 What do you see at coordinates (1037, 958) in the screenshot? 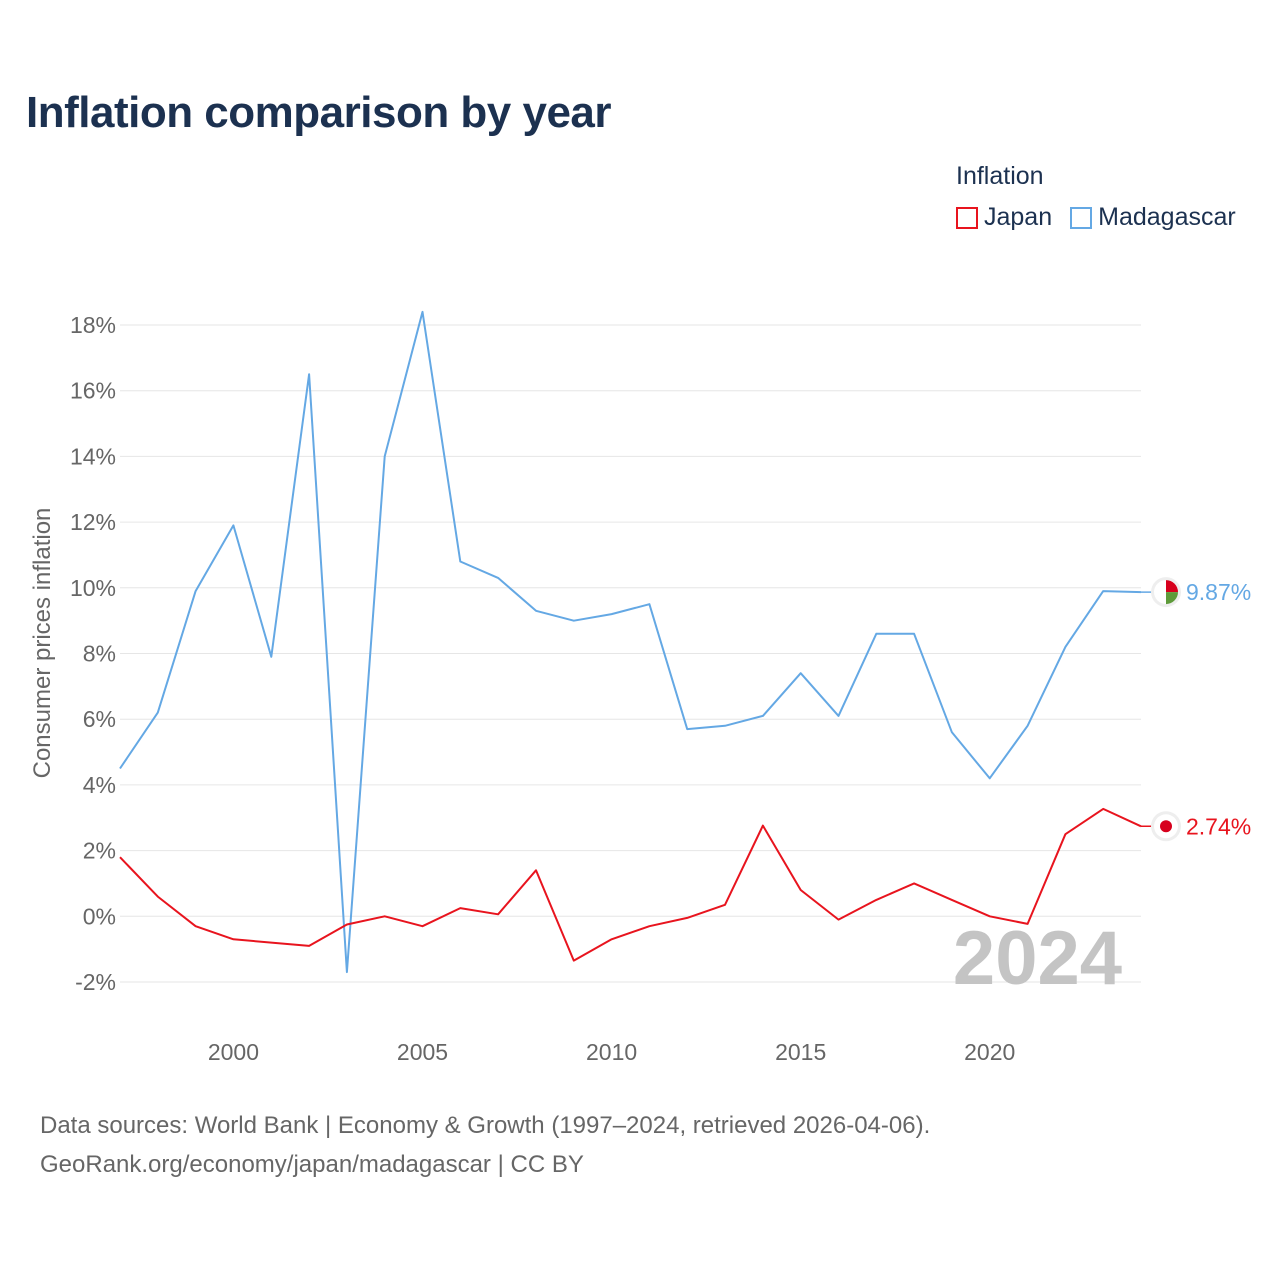
I see `year-watermark: 2024` at bounding box center [1037, 958].